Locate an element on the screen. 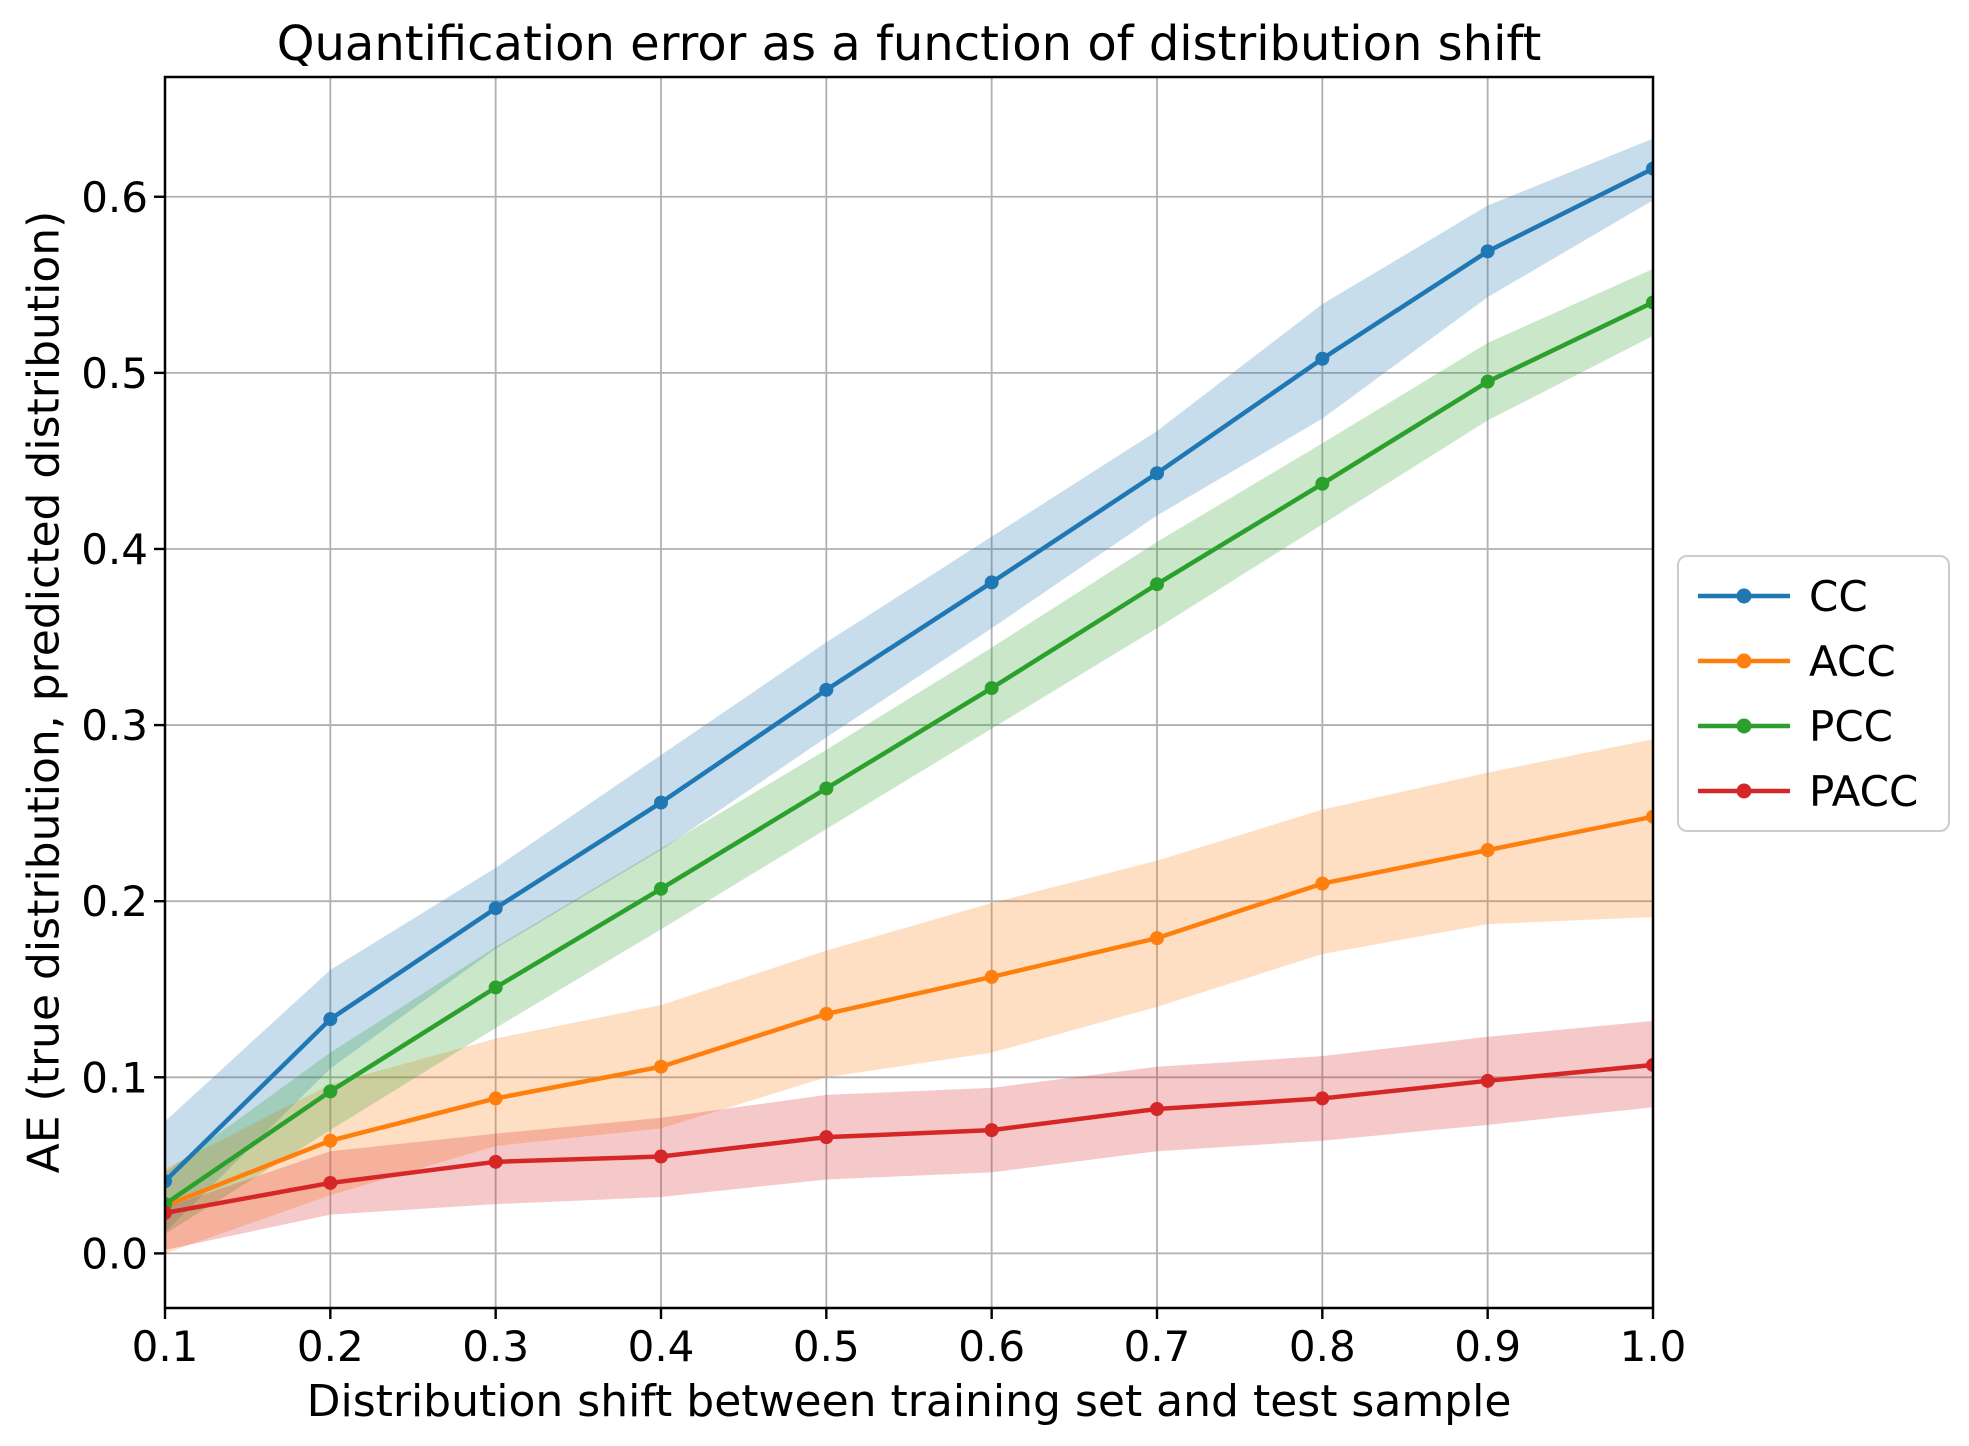  legend-entry-pcc: PCC is located at coordinates (1822, 726).